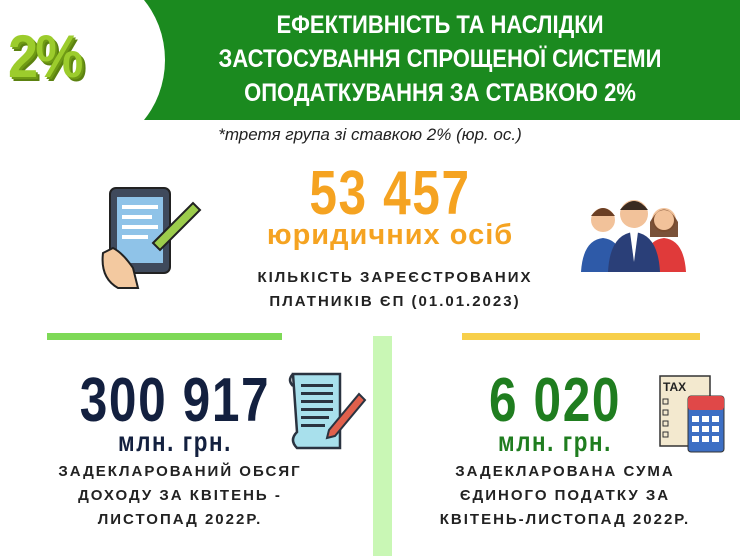 This screenshot has width=740, height=556. Describe the element at coordinates (164, 336) in the screenshot. I see `divider-bar-green` at that location.